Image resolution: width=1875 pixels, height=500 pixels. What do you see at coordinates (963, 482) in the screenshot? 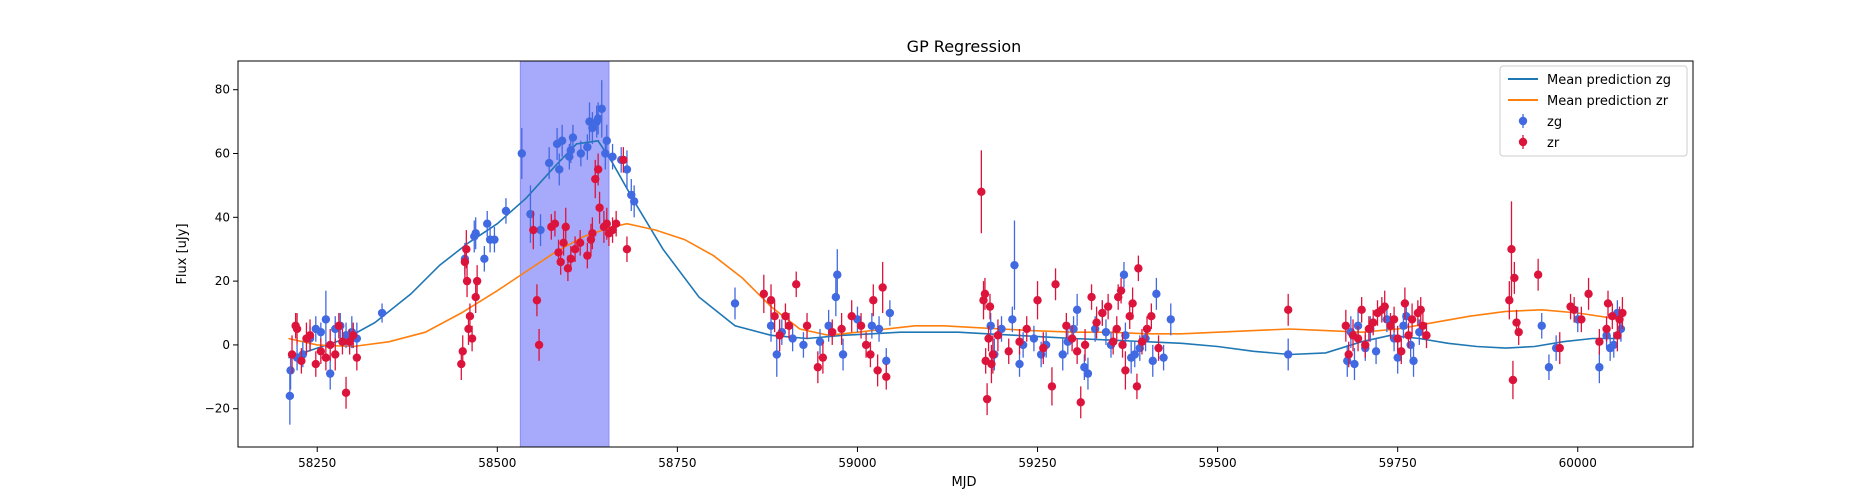
I see `x-axis-label: MJD` at bounding box center [963, 482].